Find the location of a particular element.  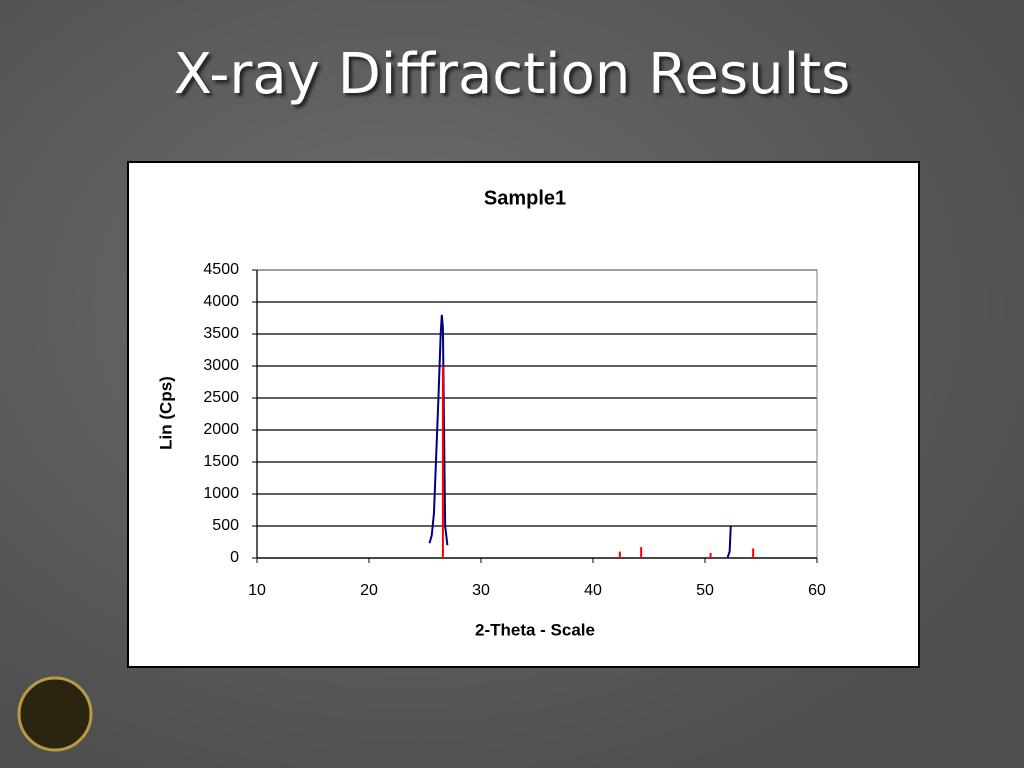

y-tick-label: 4000 is located at coordinates (221, 301).